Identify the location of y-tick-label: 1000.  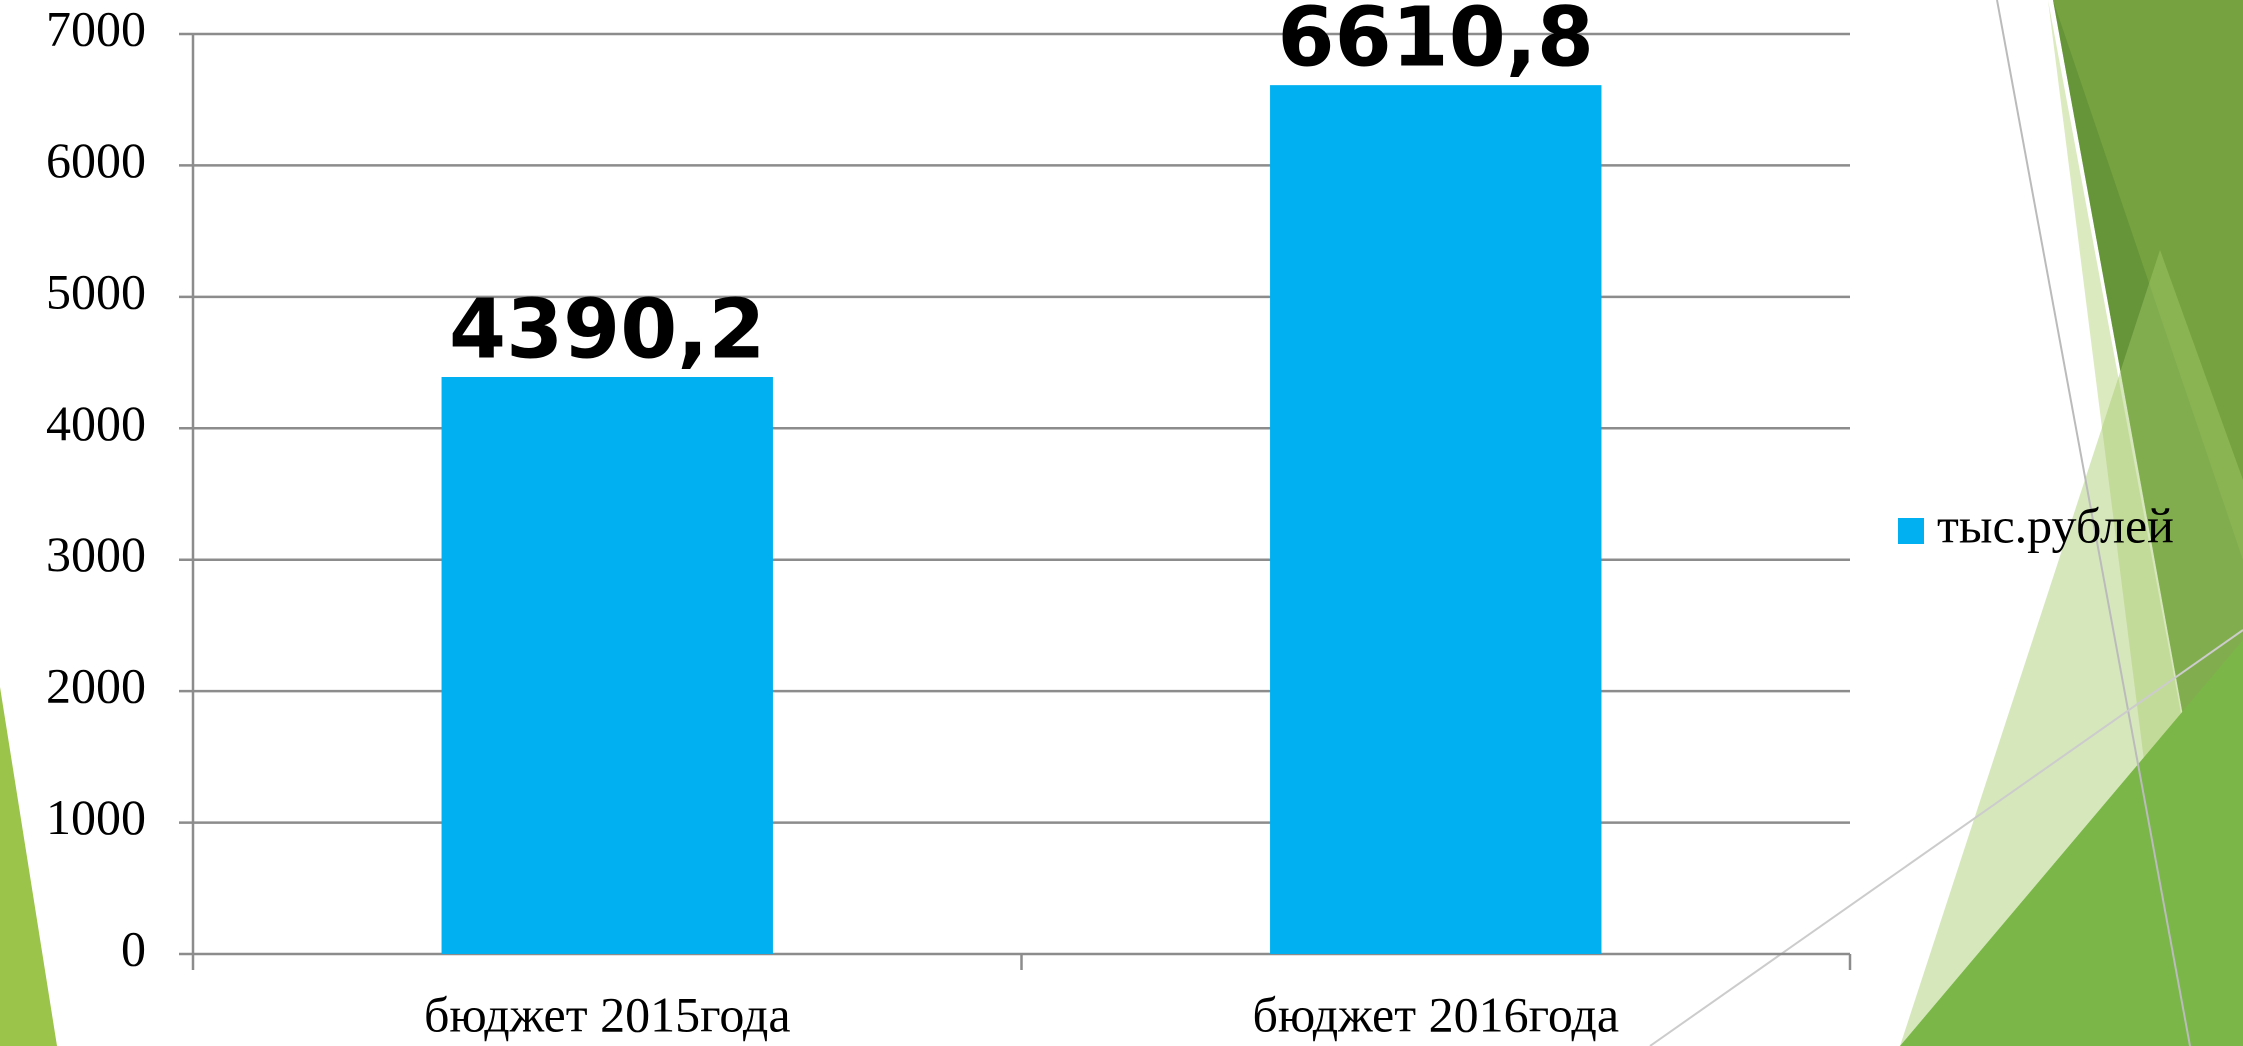
(96, 817).